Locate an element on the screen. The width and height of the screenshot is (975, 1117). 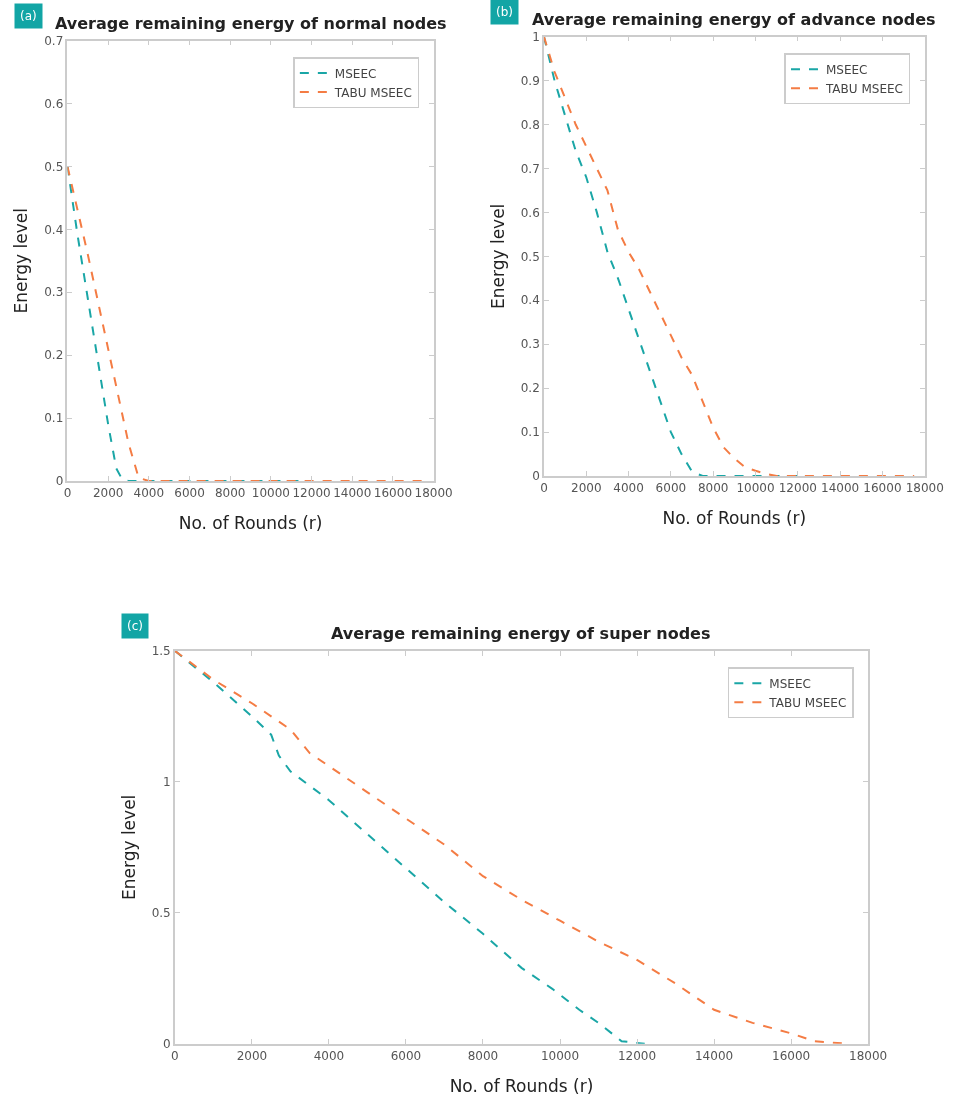
y-tick-label: 0.9 is located at coordinates (530, 80).